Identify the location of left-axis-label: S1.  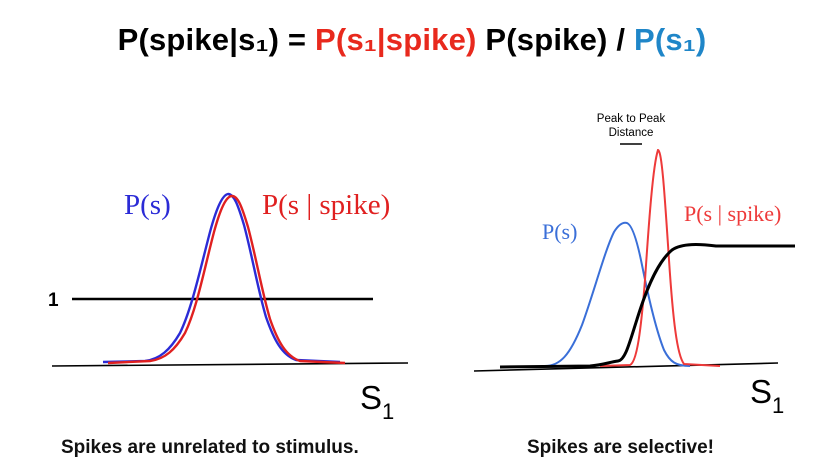
(377, 401).